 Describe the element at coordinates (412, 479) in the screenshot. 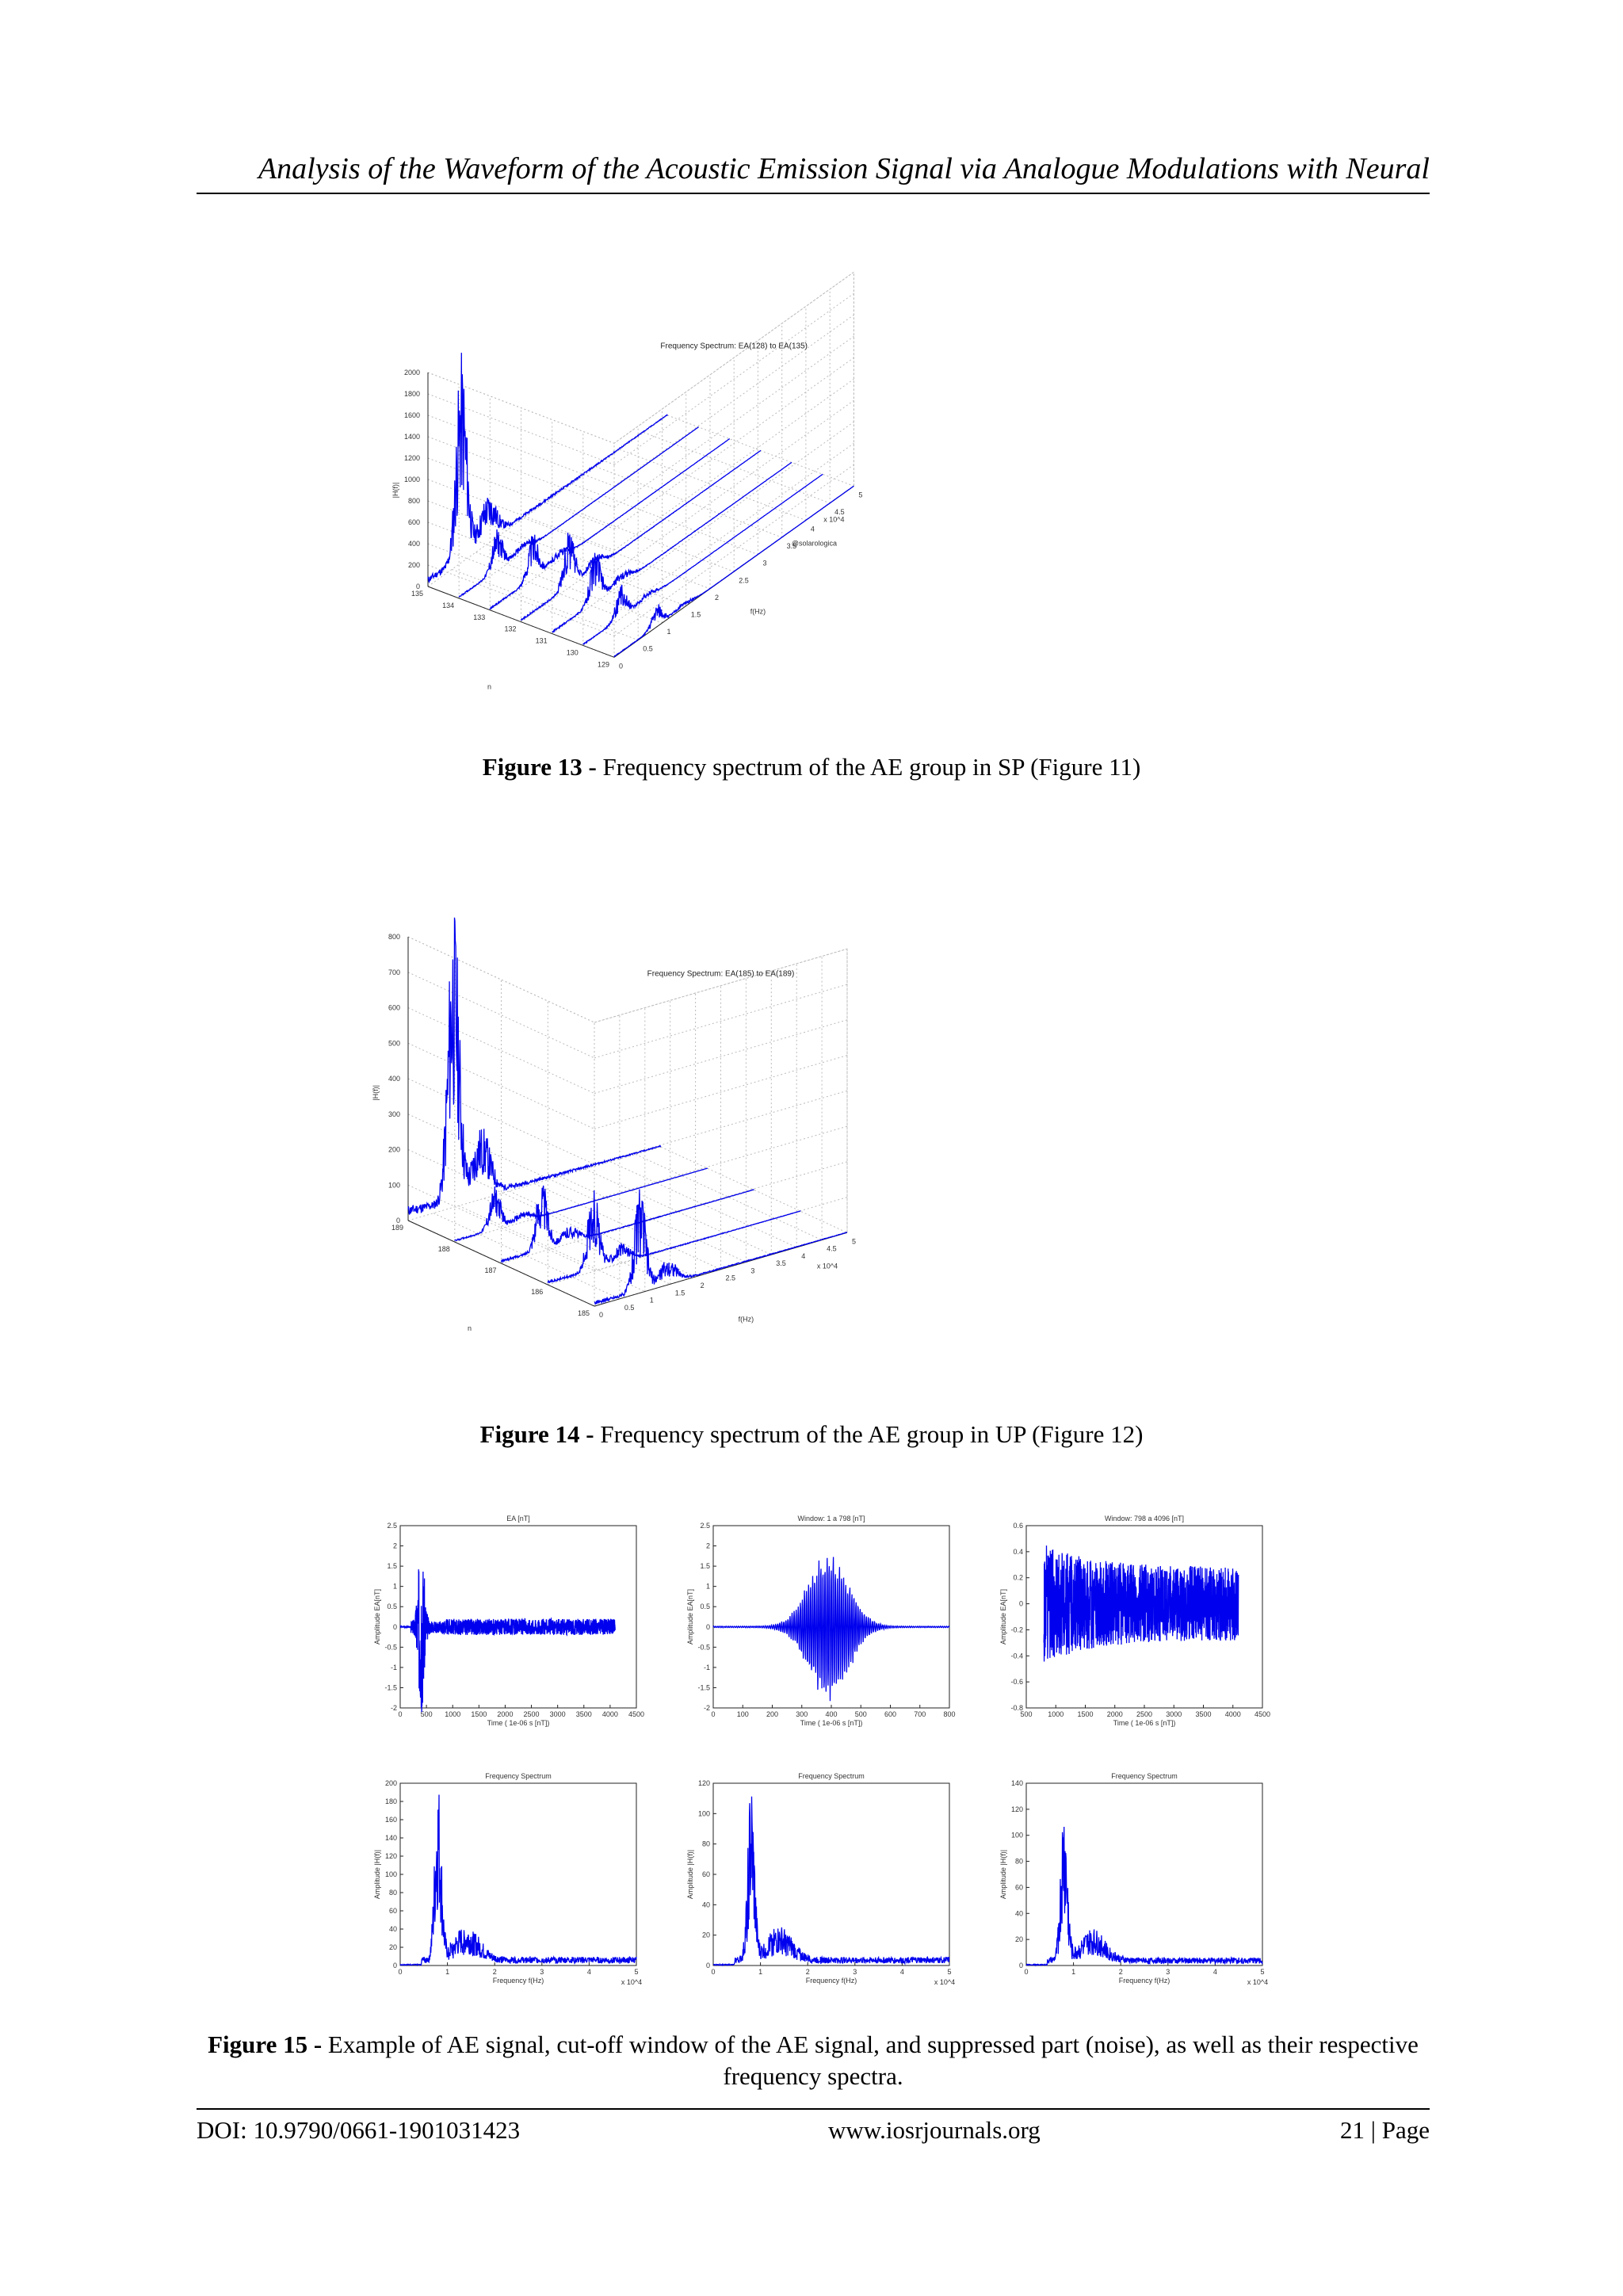

I see `z-tick-label: 1000` at that location.